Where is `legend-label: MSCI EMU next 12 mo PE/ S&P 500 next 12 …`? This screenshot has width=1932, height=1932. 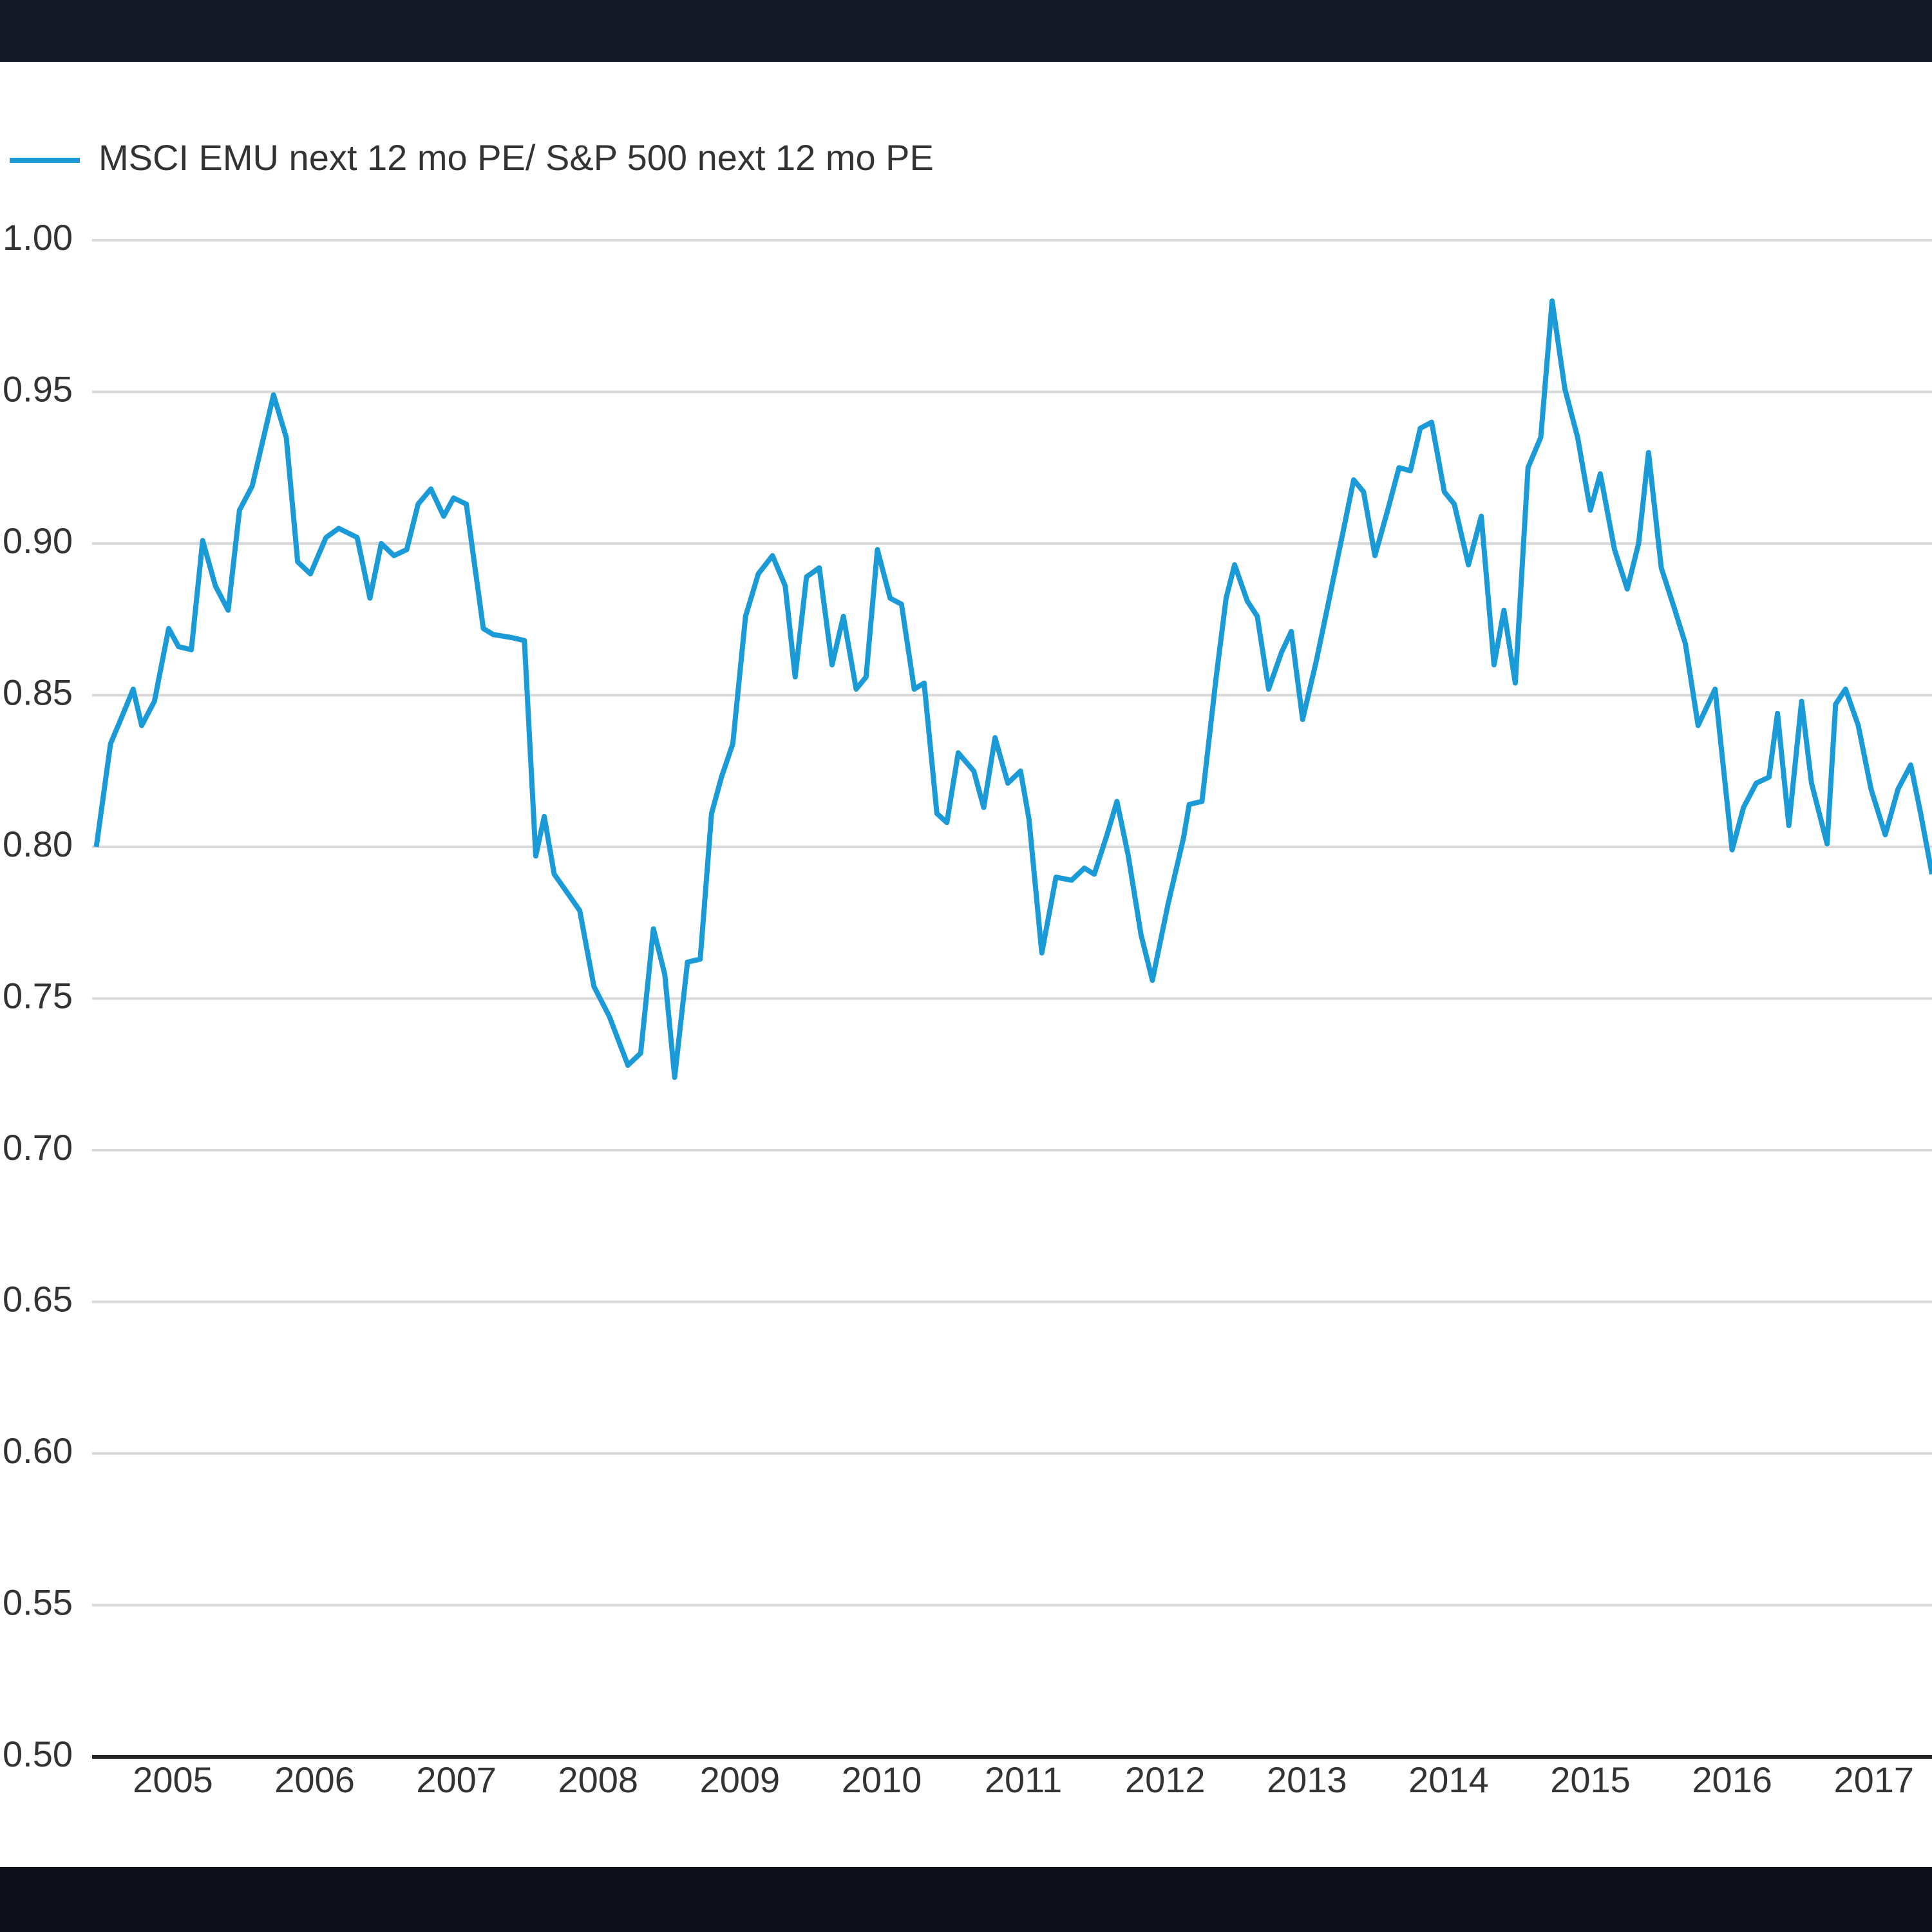 legend-label: MSCI EMU next 12 mo PE/ S&P 500 next 12 … is located at coordinates (516, 157).